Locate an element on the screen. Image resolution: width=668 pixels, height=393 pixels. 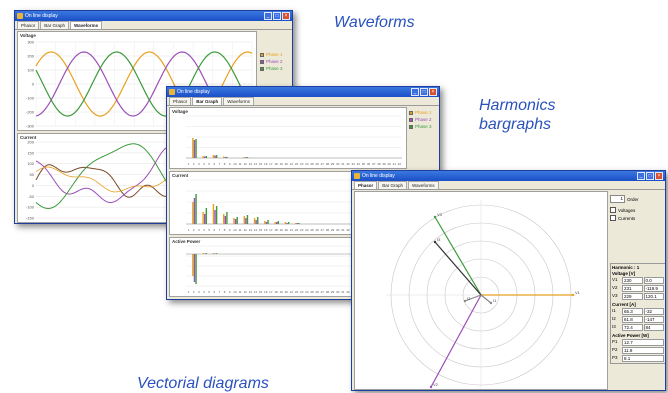
phasor-v2 is located at coordinates (456, 341).